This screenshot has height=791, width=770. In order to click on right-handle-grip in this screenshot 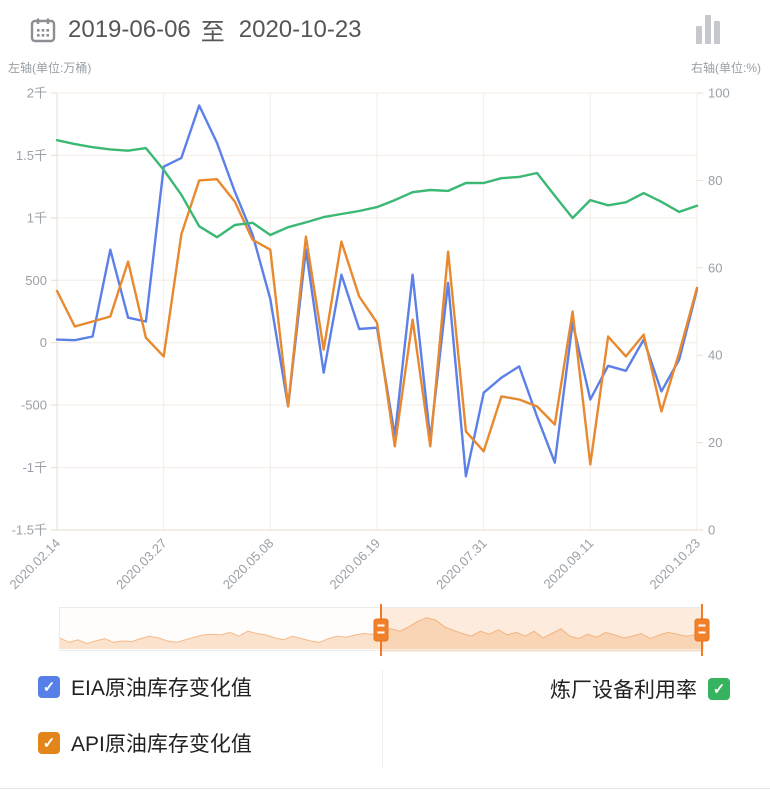, I will do `click(702, 630)`.